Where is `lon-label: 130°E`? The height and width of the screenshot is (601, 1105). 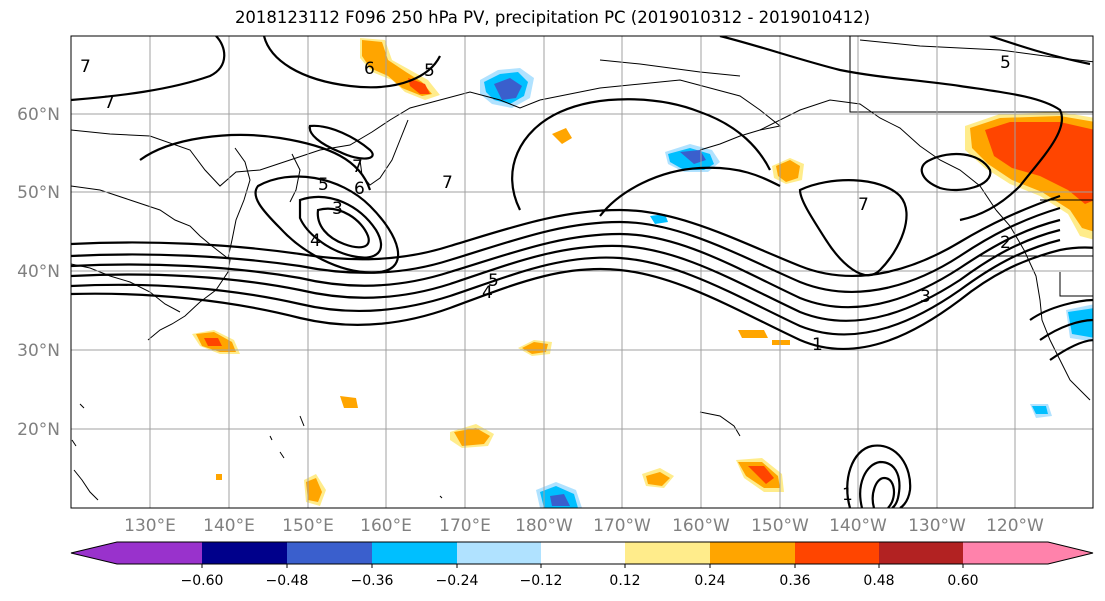 lon-label: 130°E is located at coordinates (150, 526).